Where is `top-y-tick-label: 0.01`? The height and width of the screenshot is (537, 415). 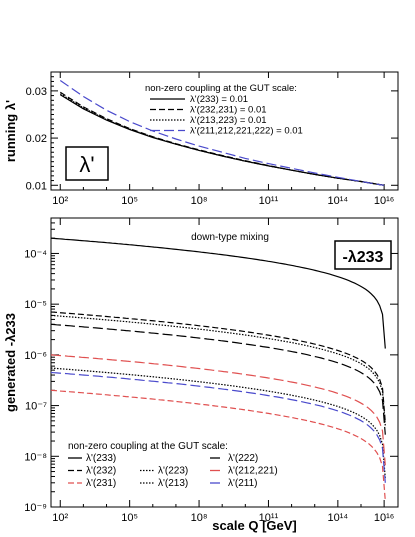
top-y-tick-label: 0.01 is located at coordinates (36, 186).